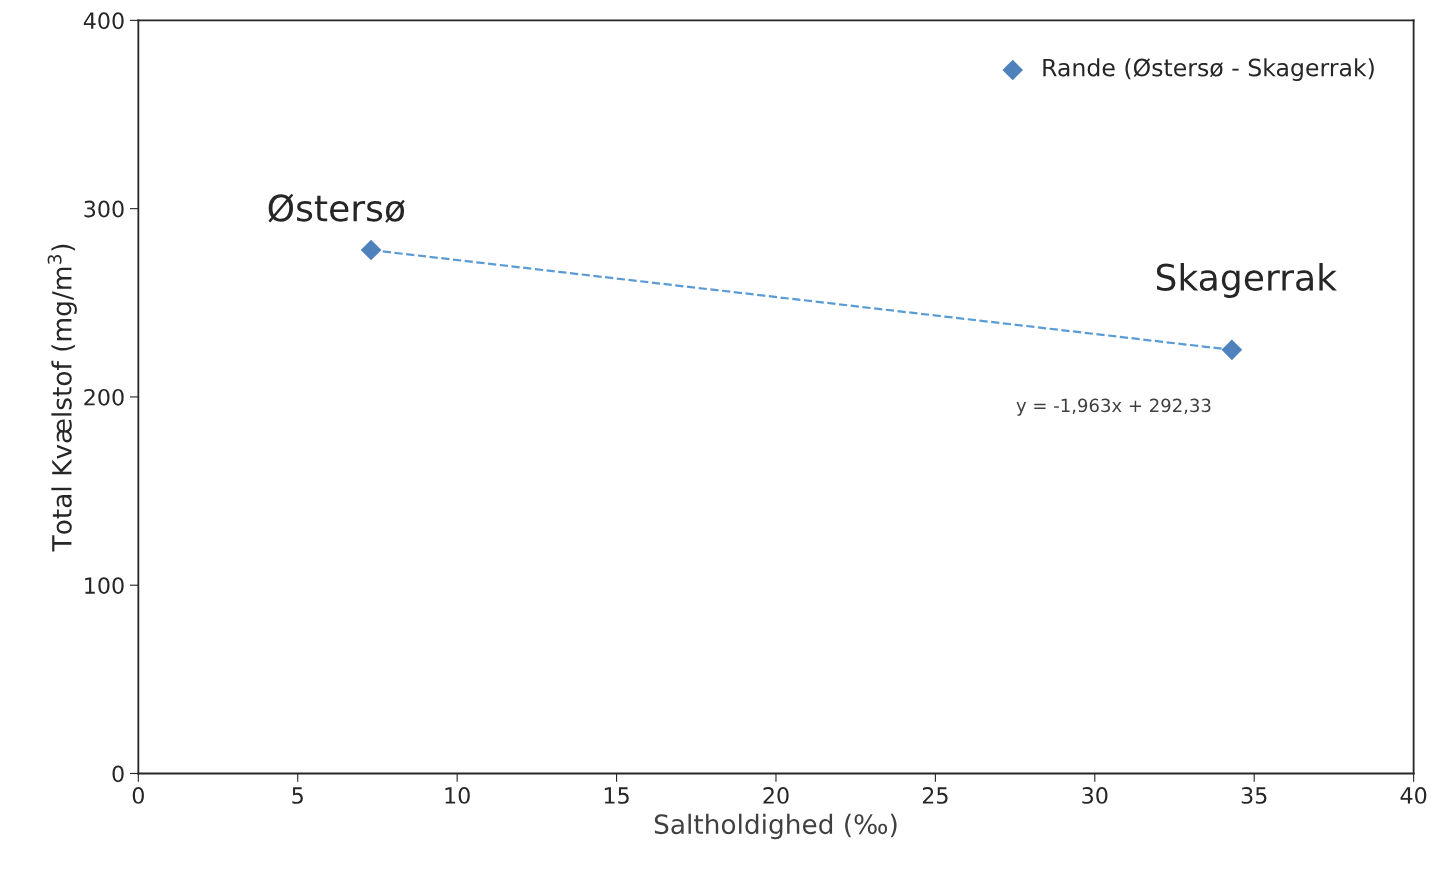 The image size is (1441, 886). What do you see at coordinates (1208, 70) in the screenshot?
I see `legend-label: Rande (Østersø - Skagerrak)` at bounding box center [1208, 70].